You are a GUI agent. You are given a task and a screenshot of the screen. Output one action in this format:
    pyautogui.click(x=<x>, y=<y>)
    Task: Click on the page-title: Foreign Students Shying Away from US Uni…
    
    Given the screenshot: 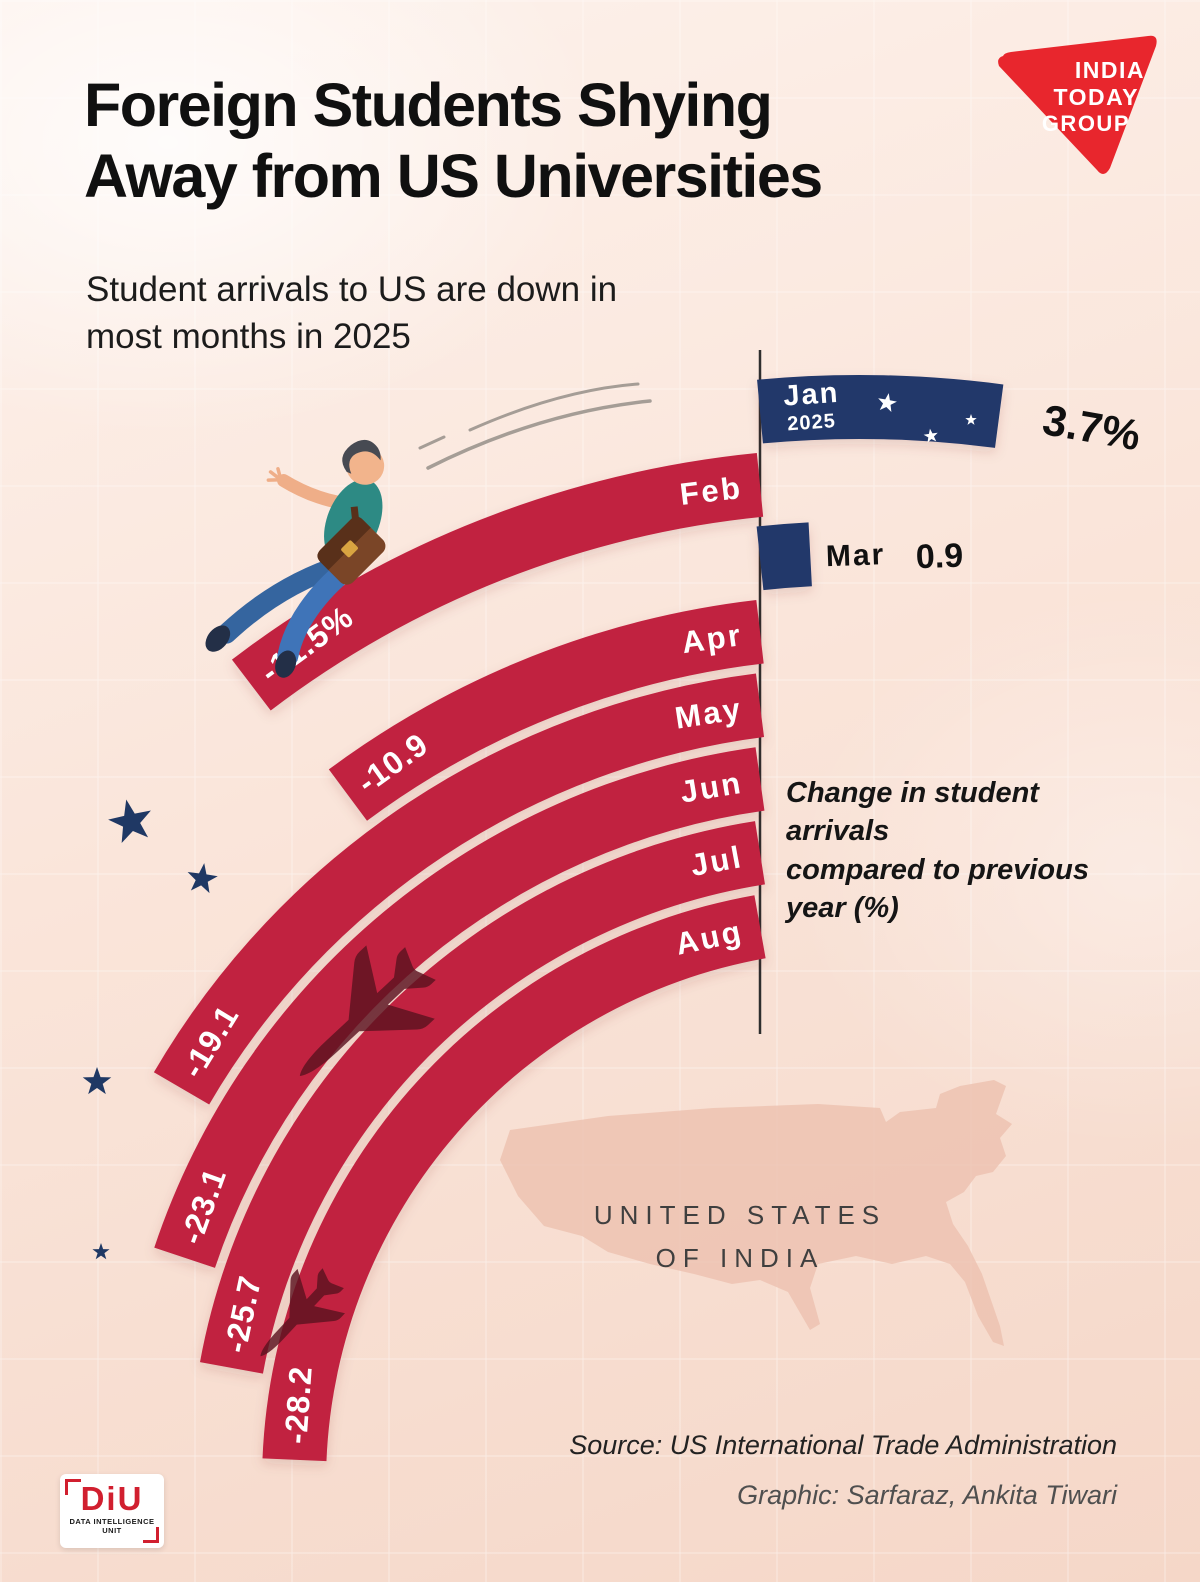 What is the action you would take?
    pyautogui.click(x=453, y=140)
    